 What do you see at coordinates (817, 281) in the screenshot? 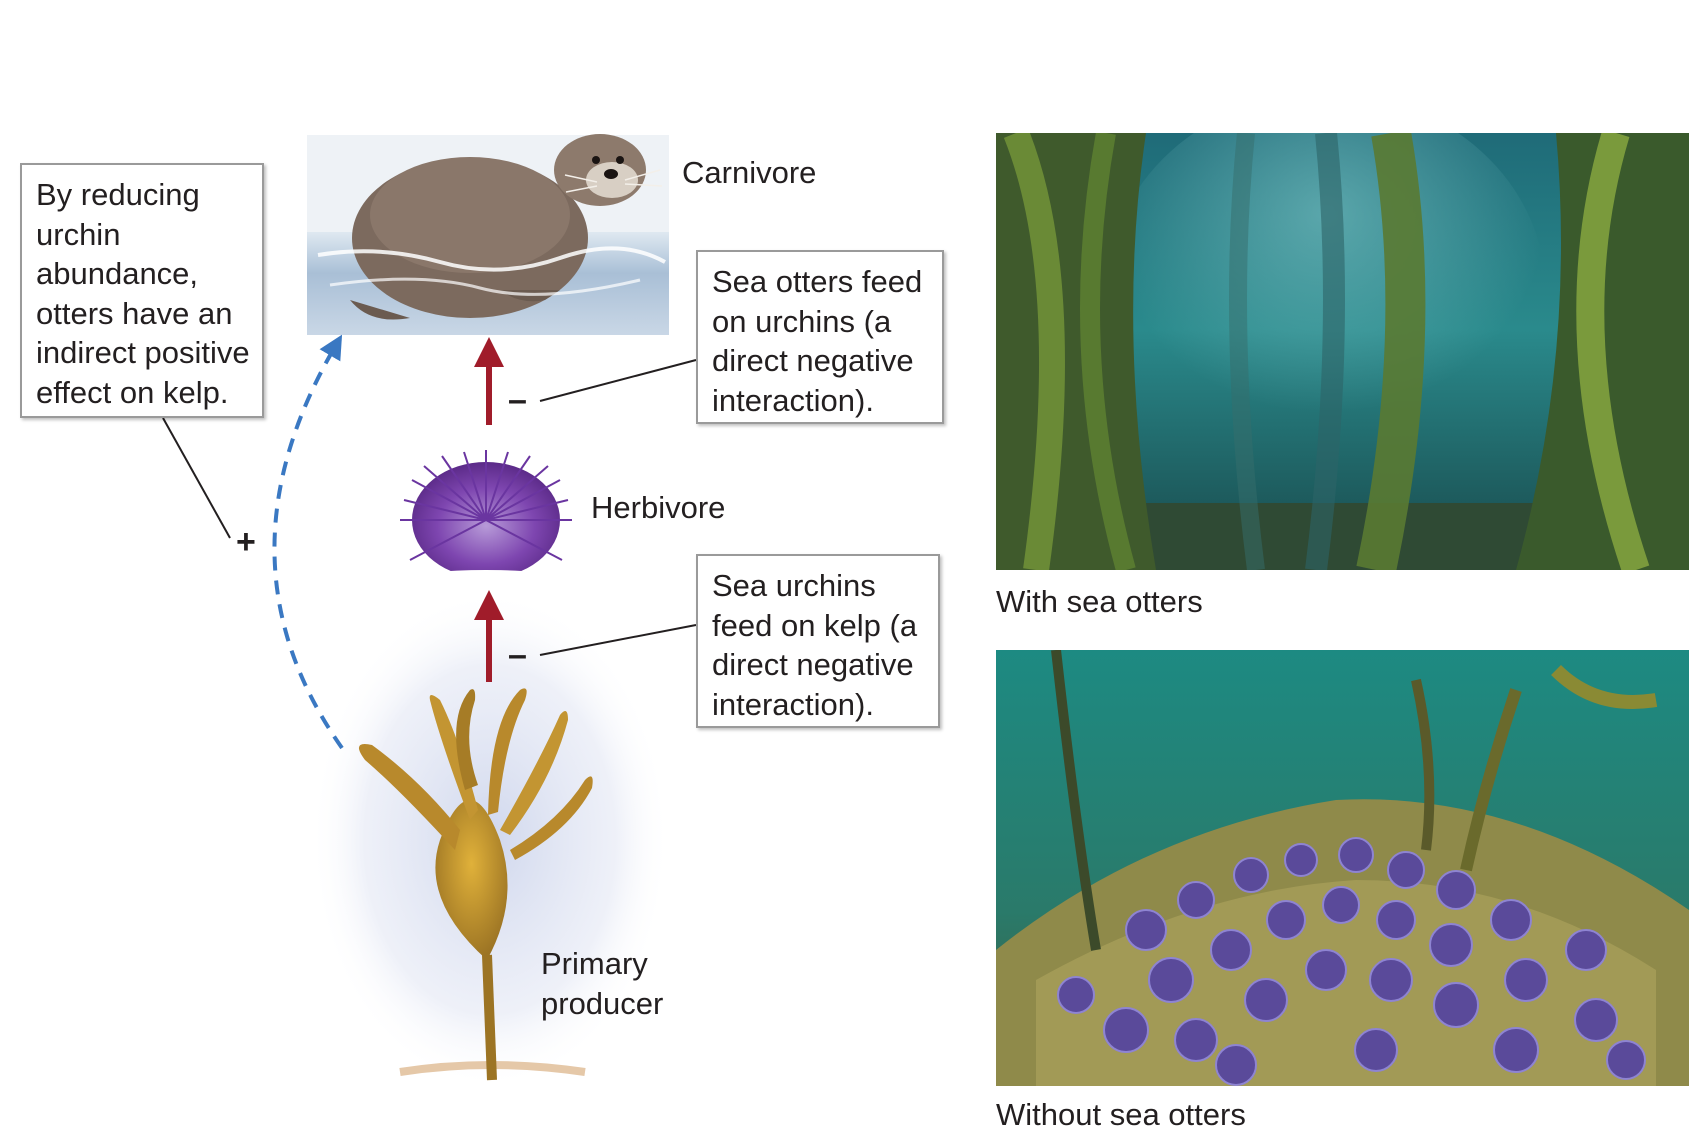
I see `callout-line: Sea otters feed` at bounding box center [817, 281].